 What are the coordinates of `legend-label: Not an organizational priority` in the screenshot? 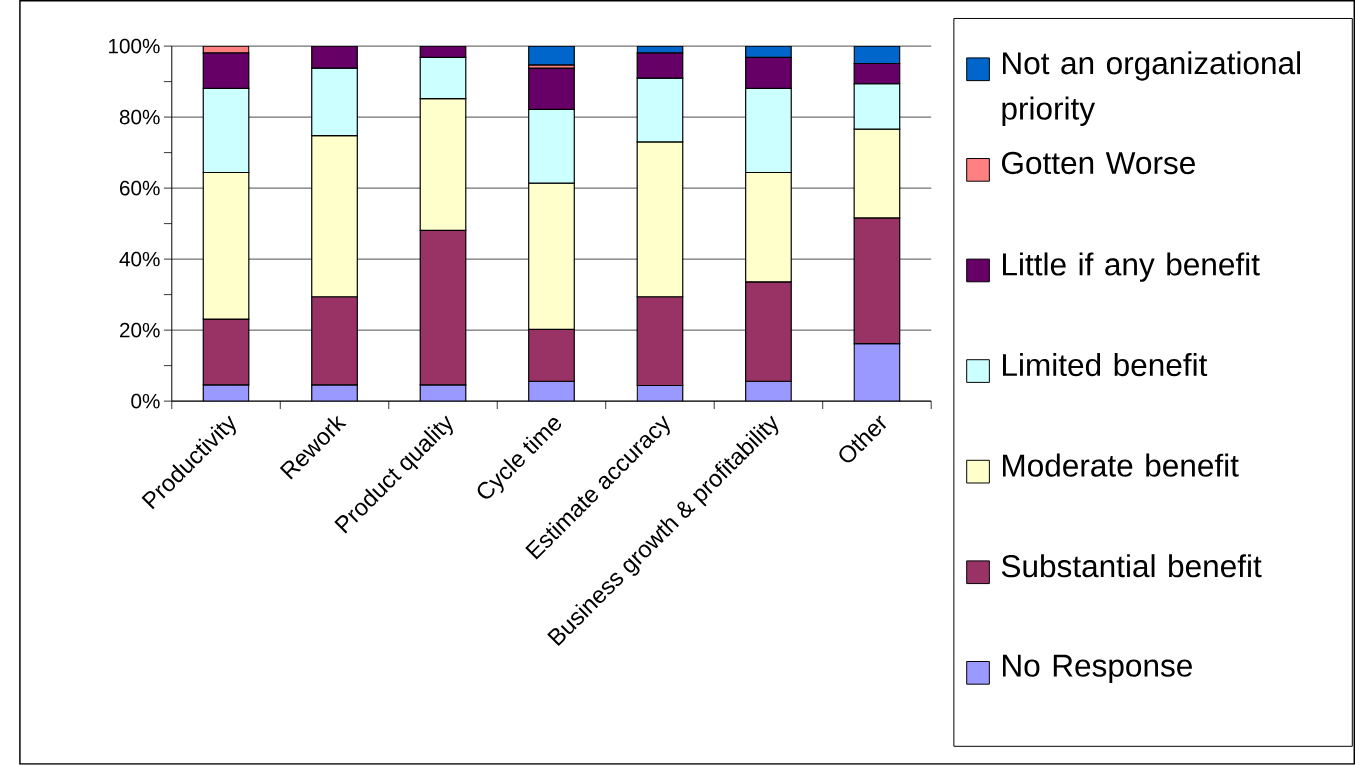 It's located at (1151, 89).